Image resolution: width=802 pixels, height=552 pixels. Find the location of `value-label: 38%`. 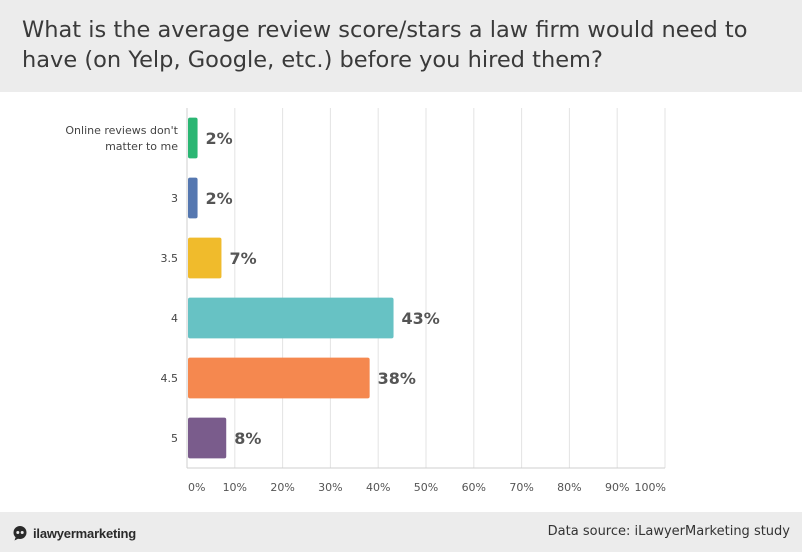

value-label: 38% is located at coordinates (397, 378).